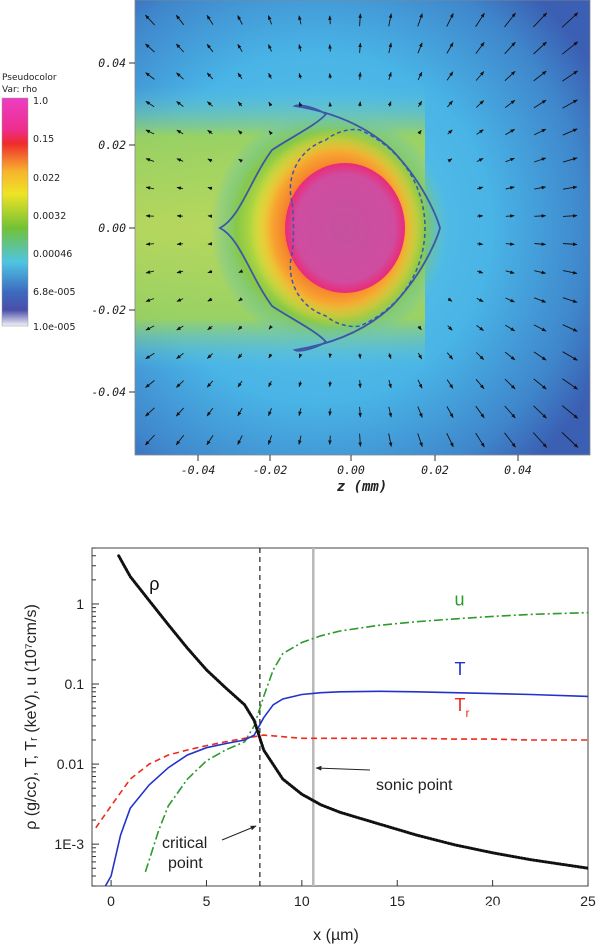  What do you see at coordinates (534, 911) in the screenshot?
I see `watermark: 知乎 @eggmelon` at bounding box center [534, 911].